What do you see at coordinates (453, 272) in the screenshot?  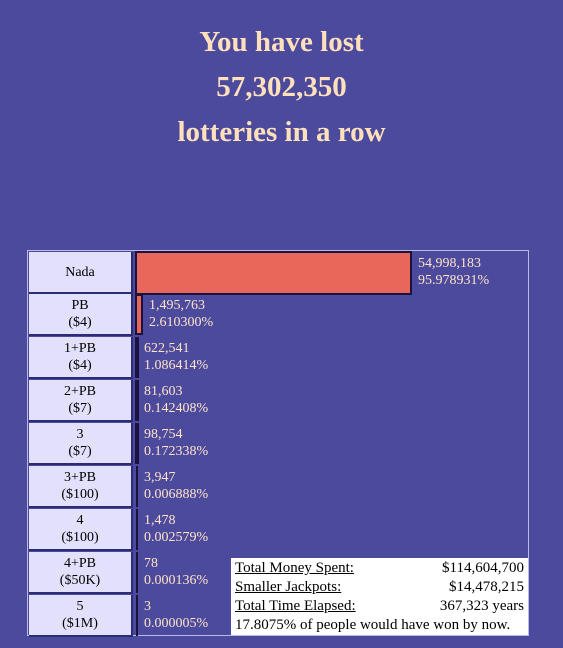 I see `outcome-stats: 54,998,183 95.978931%` at bounding box center [453, 272].